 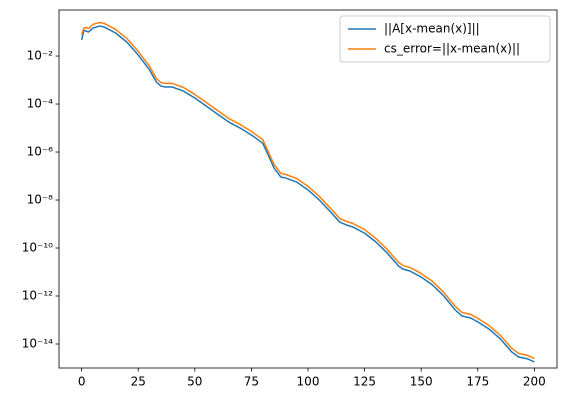 I want to click on y-tick-label: 10⁻⁴, so click(x=40, y=104).